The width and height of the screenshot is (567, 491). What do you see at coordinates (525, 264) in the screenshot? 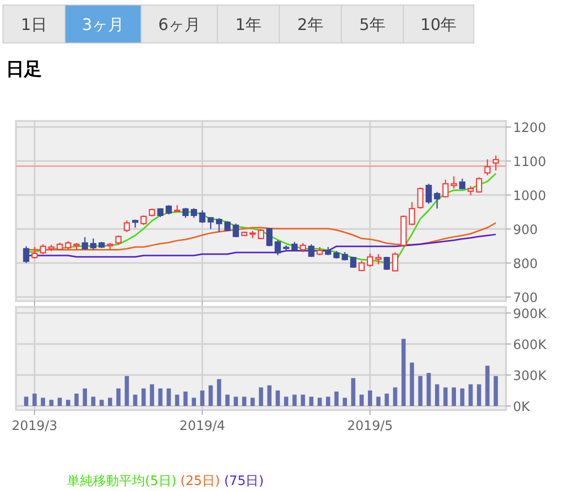
I see `y-tick-label: 800` at bounding box center [525, 264].